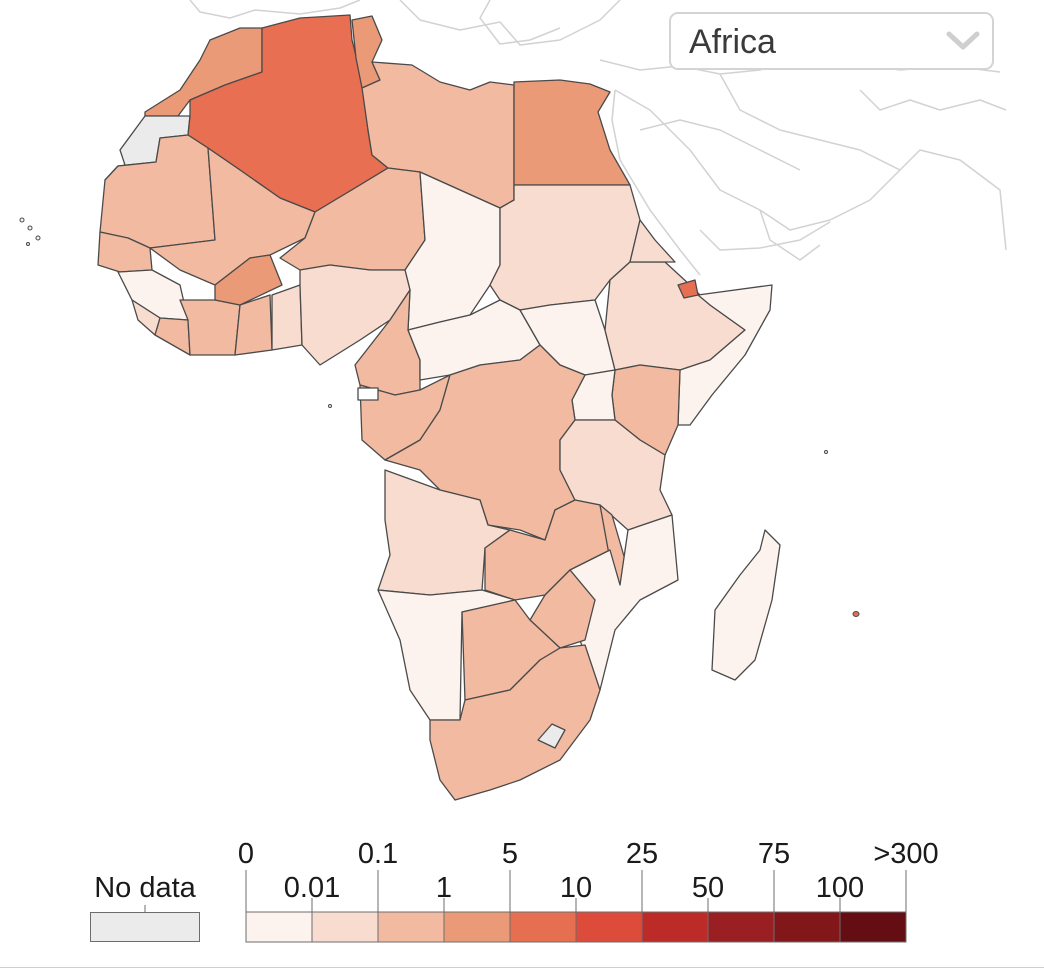  Describe the element at coordinates (145, 927) in the screenshot. I see `legend-no-data-swatch` at that location.